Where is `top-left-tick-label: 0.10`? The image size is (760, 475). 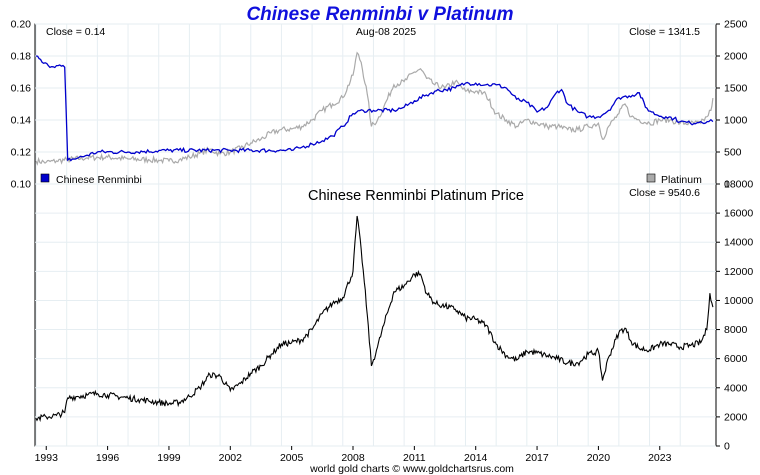
top-left-tick-label: 0.10 is located at coordinates (21, 185).